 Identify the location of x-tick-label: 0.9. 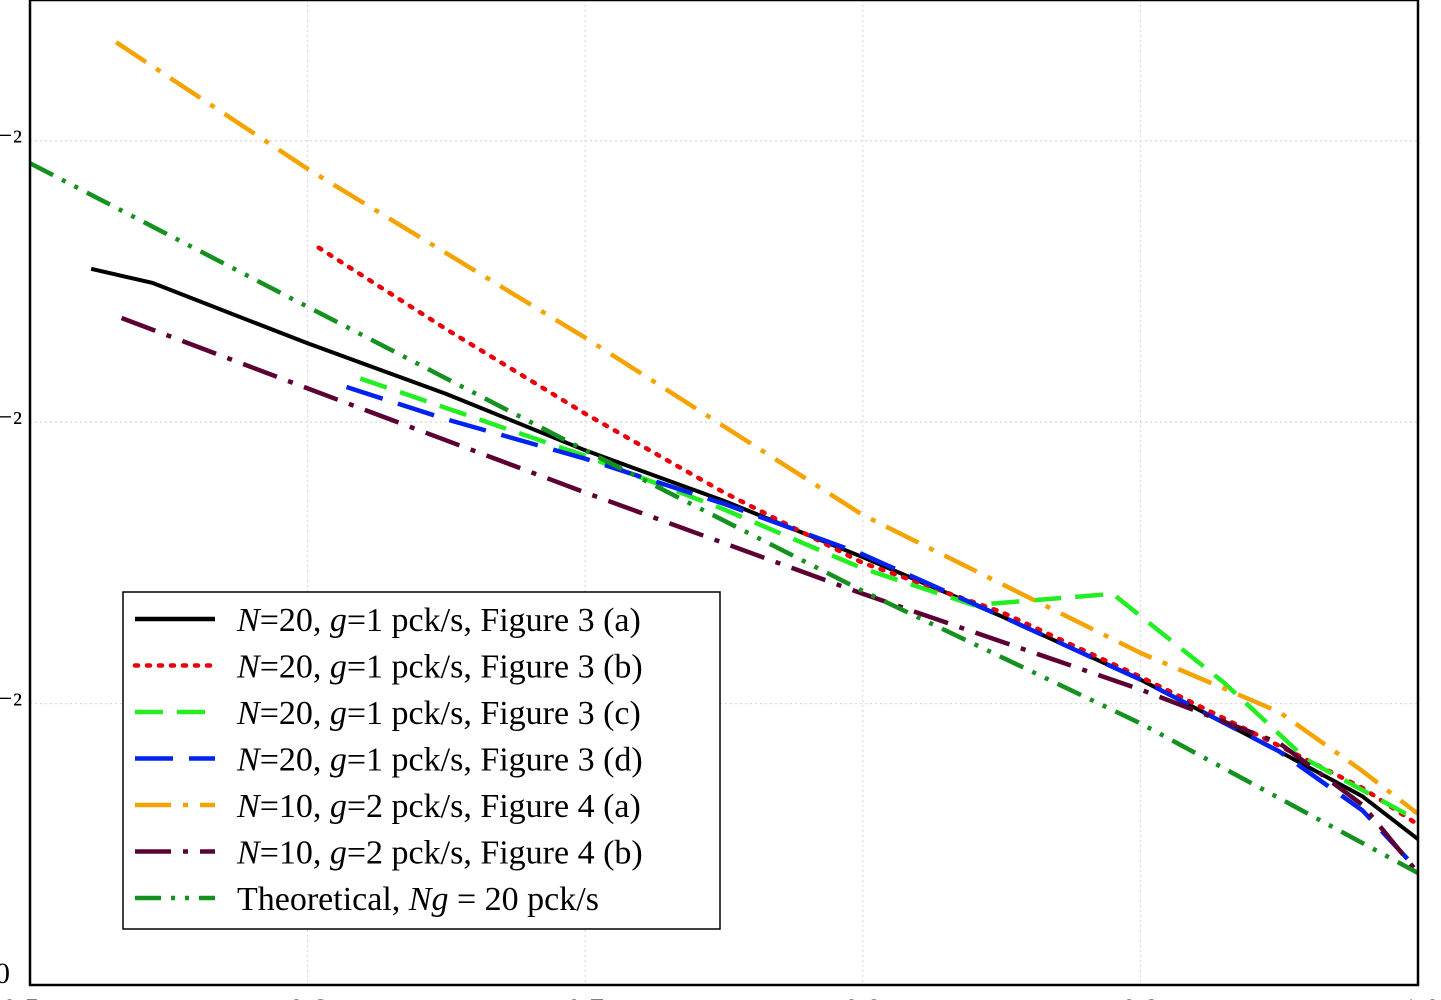
(1141, 996).